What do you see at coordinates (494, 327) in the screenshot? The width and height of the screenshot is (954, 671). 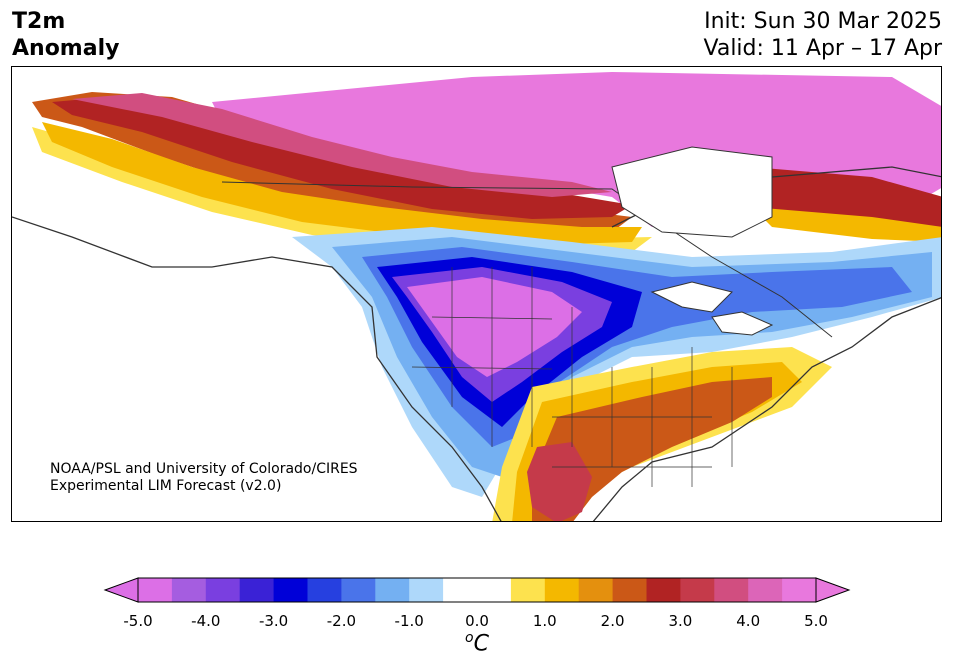 I see `cold-core-magenta` at bounding box center [494, 327].